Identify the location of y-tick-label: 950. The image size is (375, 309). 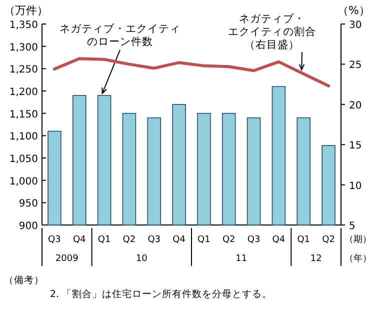
(28, 204).